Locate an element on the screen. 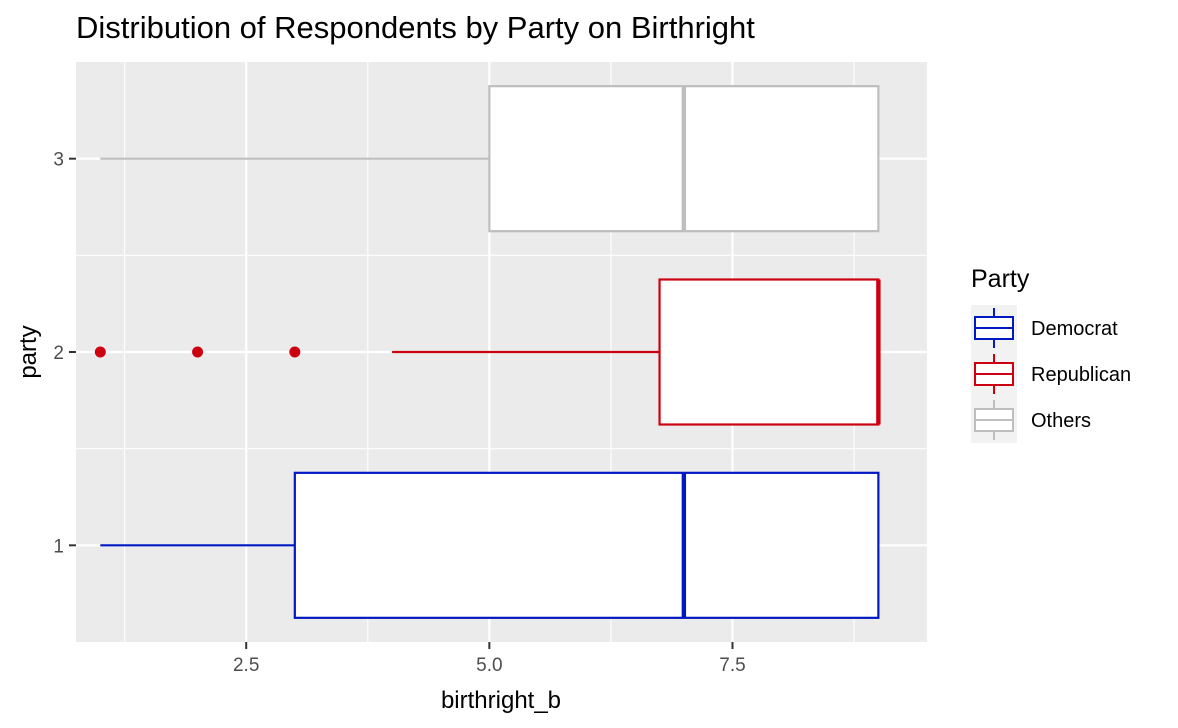  y-axis: 1 2 3 is located at coordinates (64, 353).